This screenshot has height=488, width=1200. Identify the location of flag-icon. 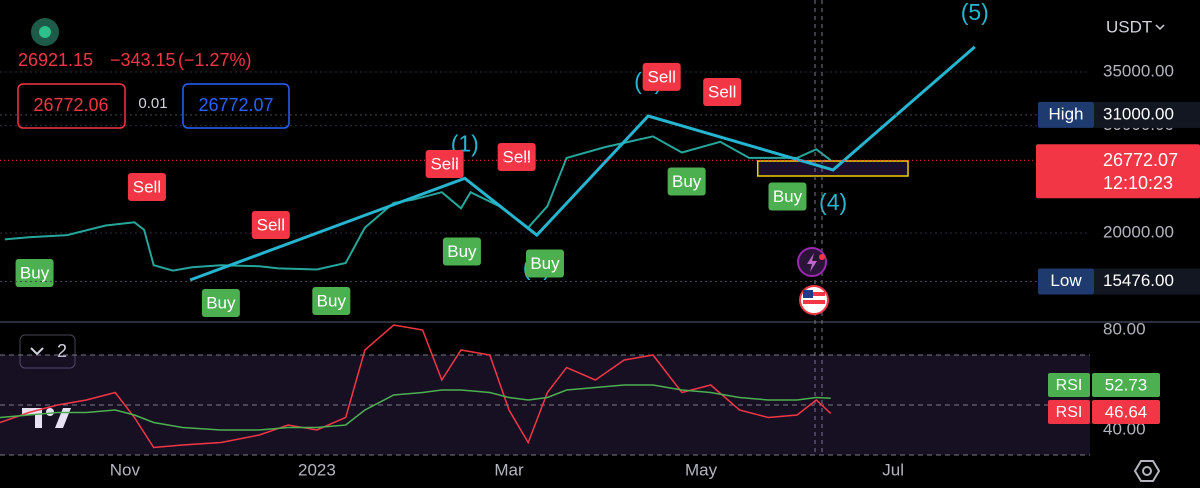
(814, 300).